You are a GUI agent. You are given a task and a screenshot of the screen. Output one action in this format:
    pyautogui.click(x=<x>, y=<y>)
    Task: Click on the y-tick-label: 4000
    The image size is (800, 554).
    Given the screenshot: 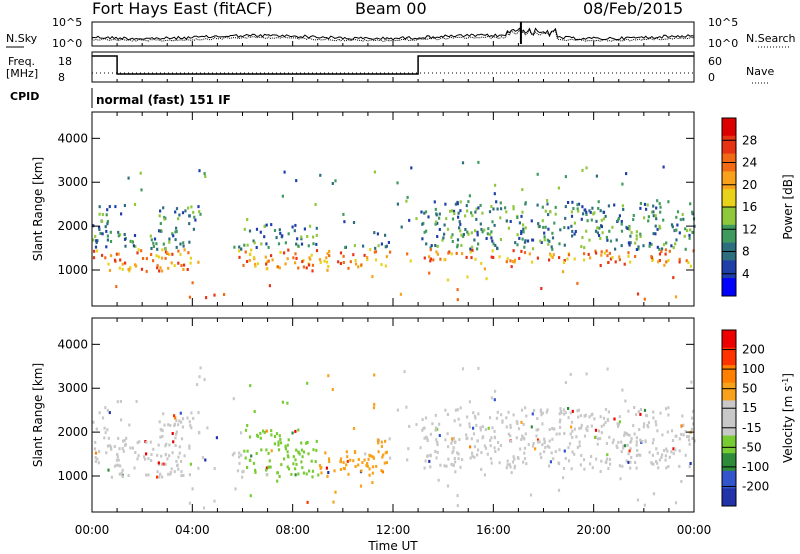 What is the action you would take?
    pyautogui.click(x=72, y=138)
    